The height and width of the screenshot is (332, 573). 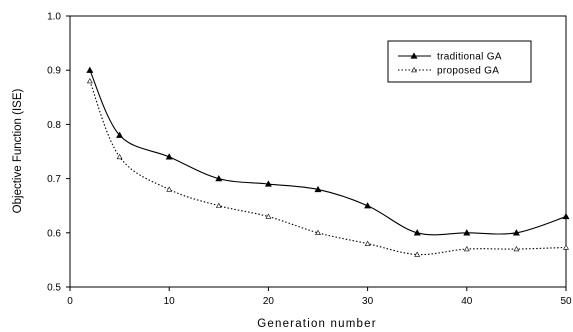 What do you see at coordinates (566, 301) in the screenshot?
I see `x-tick-label: 50` at bounding box center [566, 301].